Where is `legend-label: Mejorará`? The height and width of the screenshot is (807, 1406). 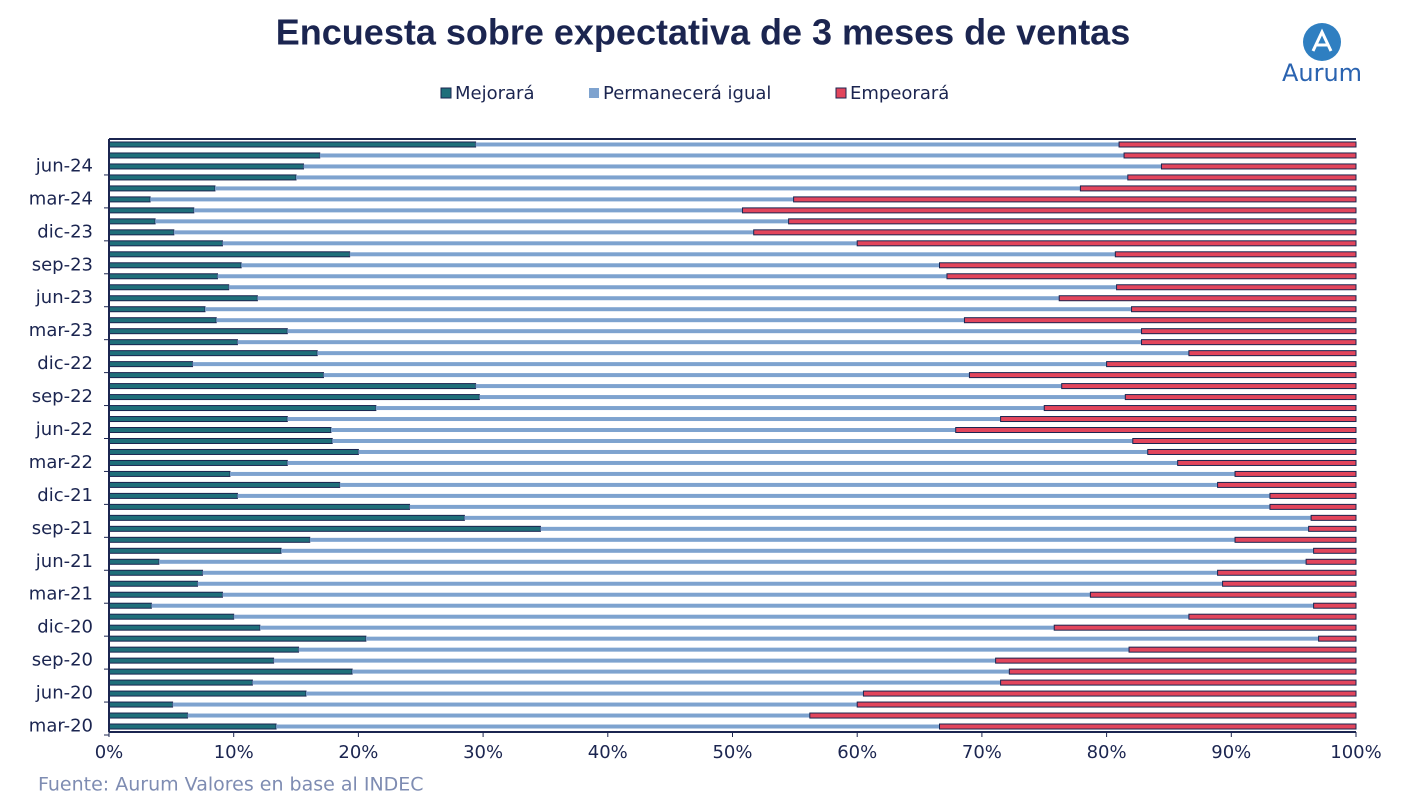 legend-label: Mejorará is located at coordinates (494, 93).